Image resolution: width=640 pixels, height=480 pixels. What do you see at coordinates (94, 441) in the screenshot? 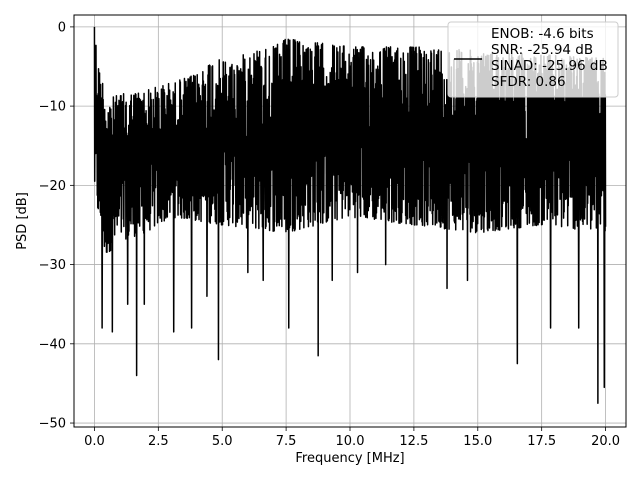
I see `x-tick-label: 0.0` at bounding box center [94, 441].